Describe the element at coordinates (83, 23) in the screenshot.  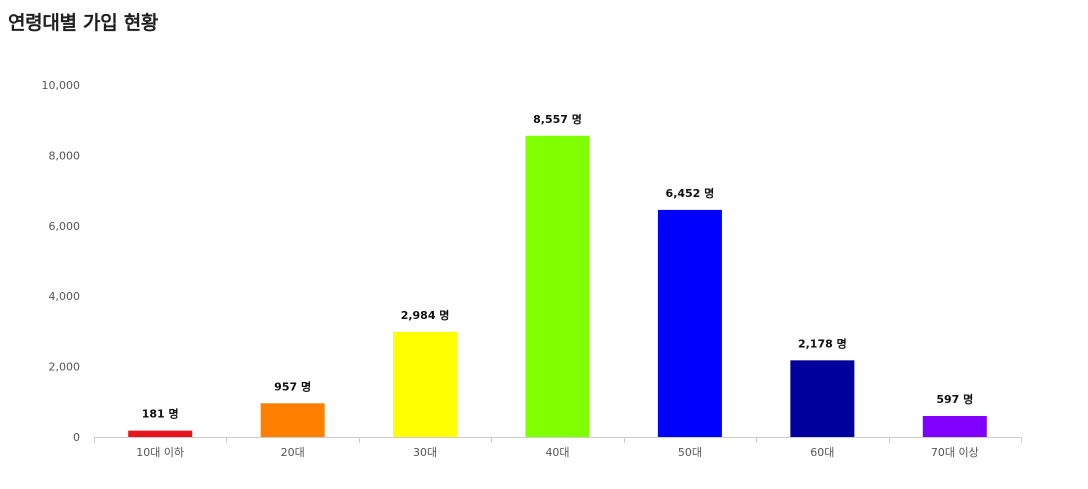
I see `chart-title: 연령대별 가입 현황` at that location.